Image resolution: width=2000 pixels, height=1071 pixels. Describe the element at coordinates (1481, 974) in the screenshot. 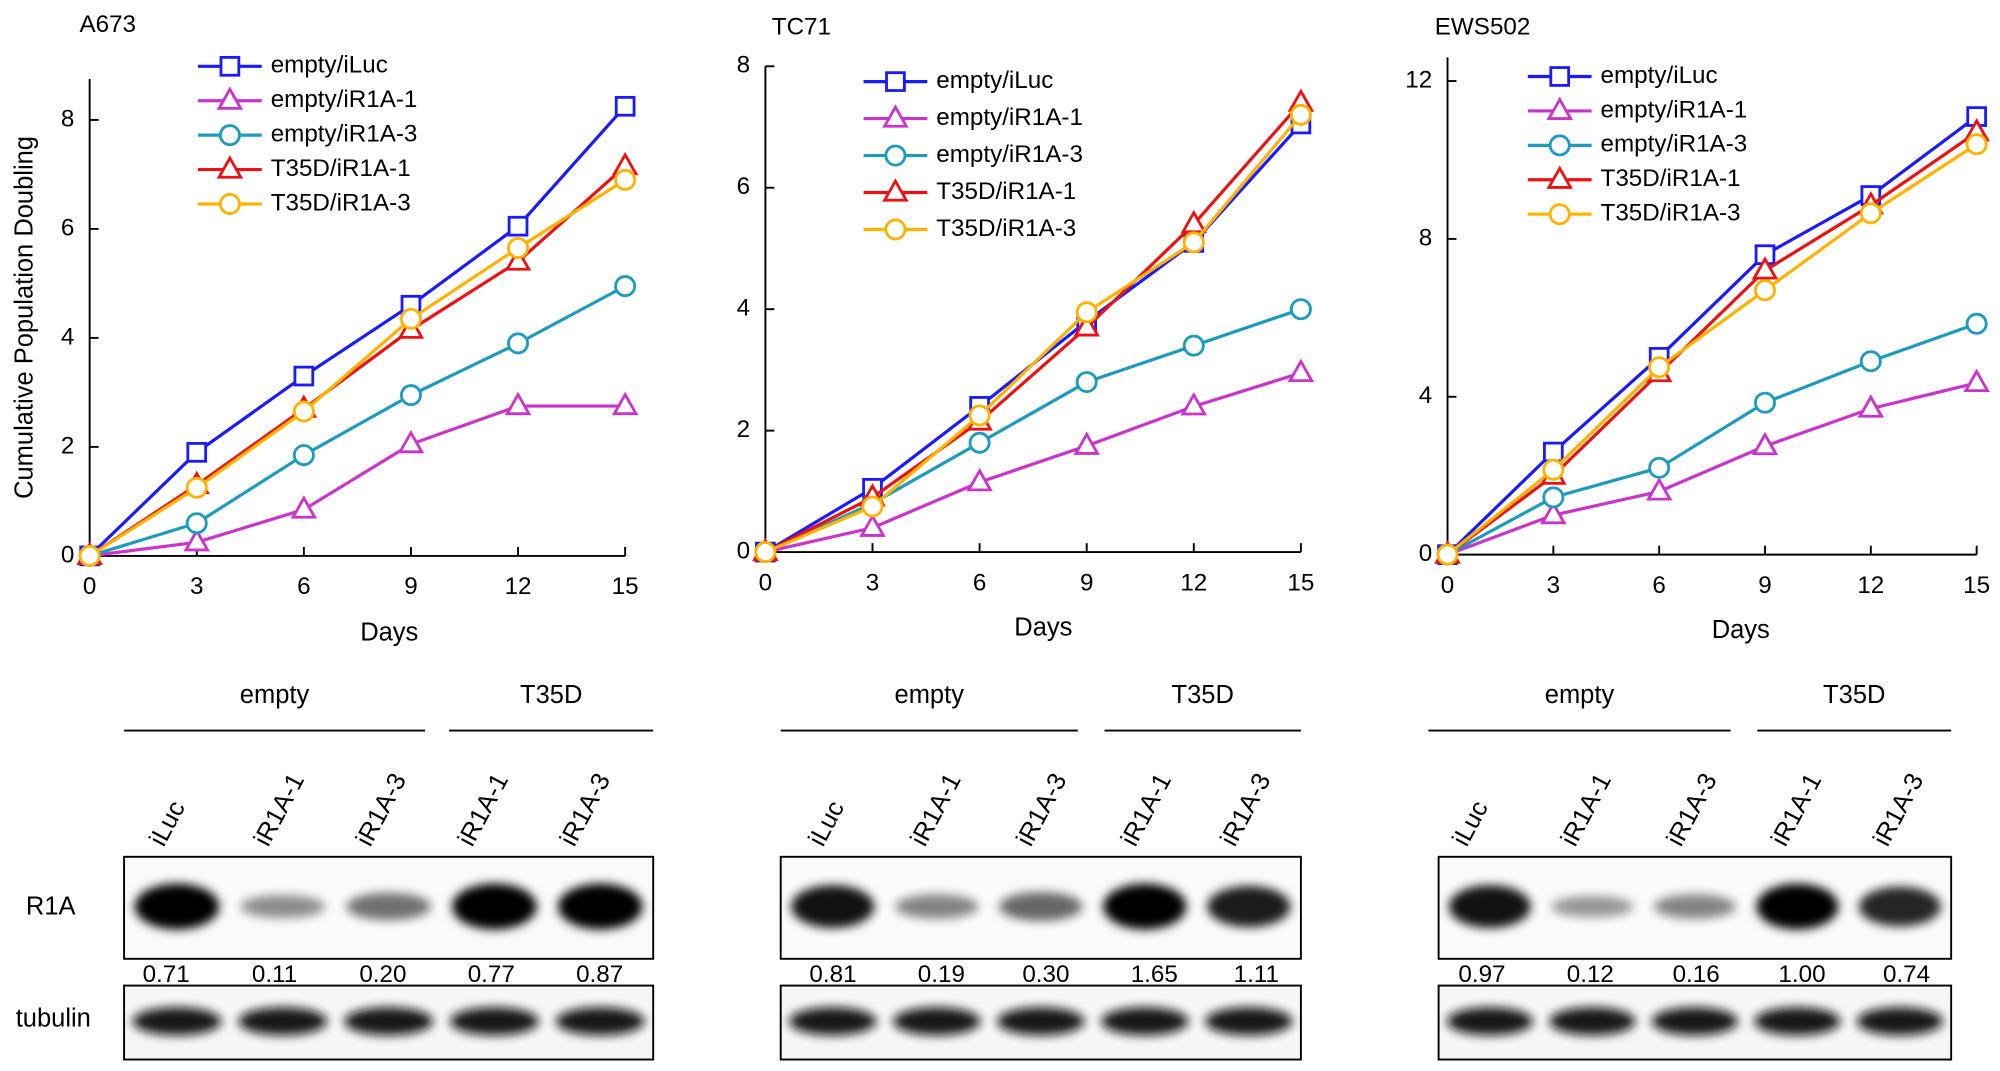

I see `quantity: 0.97` at that location.